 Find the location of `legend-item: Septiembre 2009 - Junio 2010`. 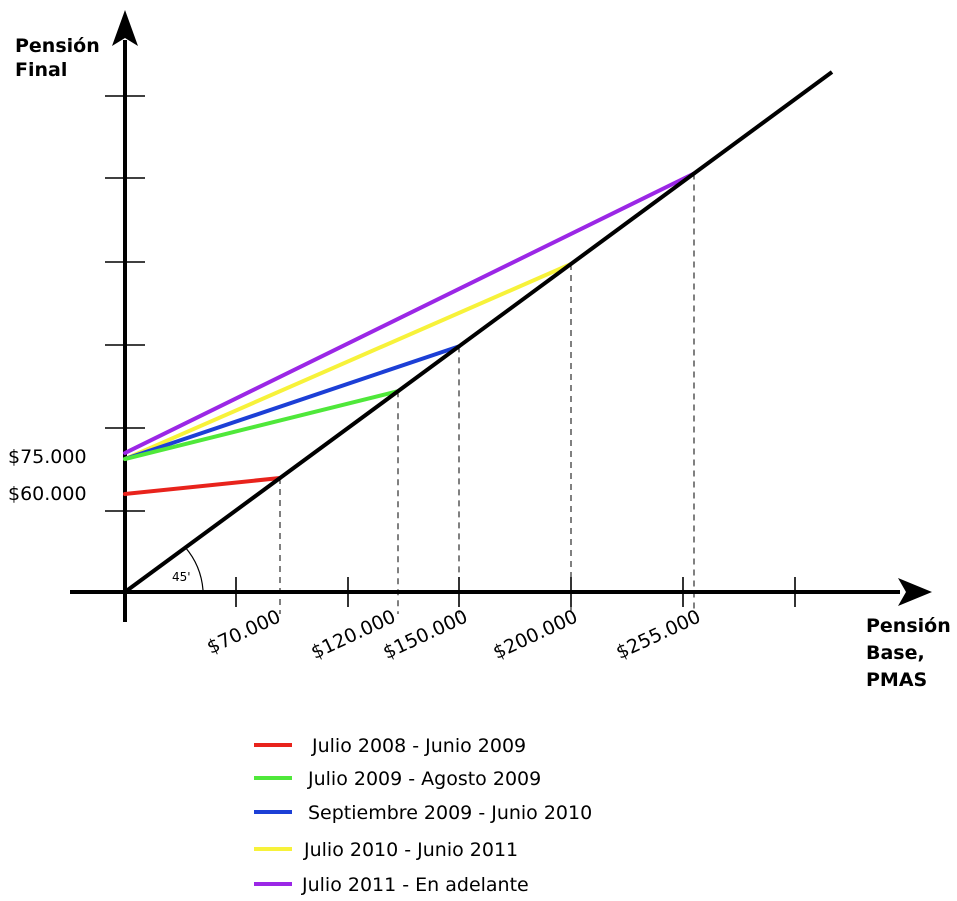

legend-item: Septiembre 2009 - Junio 2010 is located at coordinates (423, 813).